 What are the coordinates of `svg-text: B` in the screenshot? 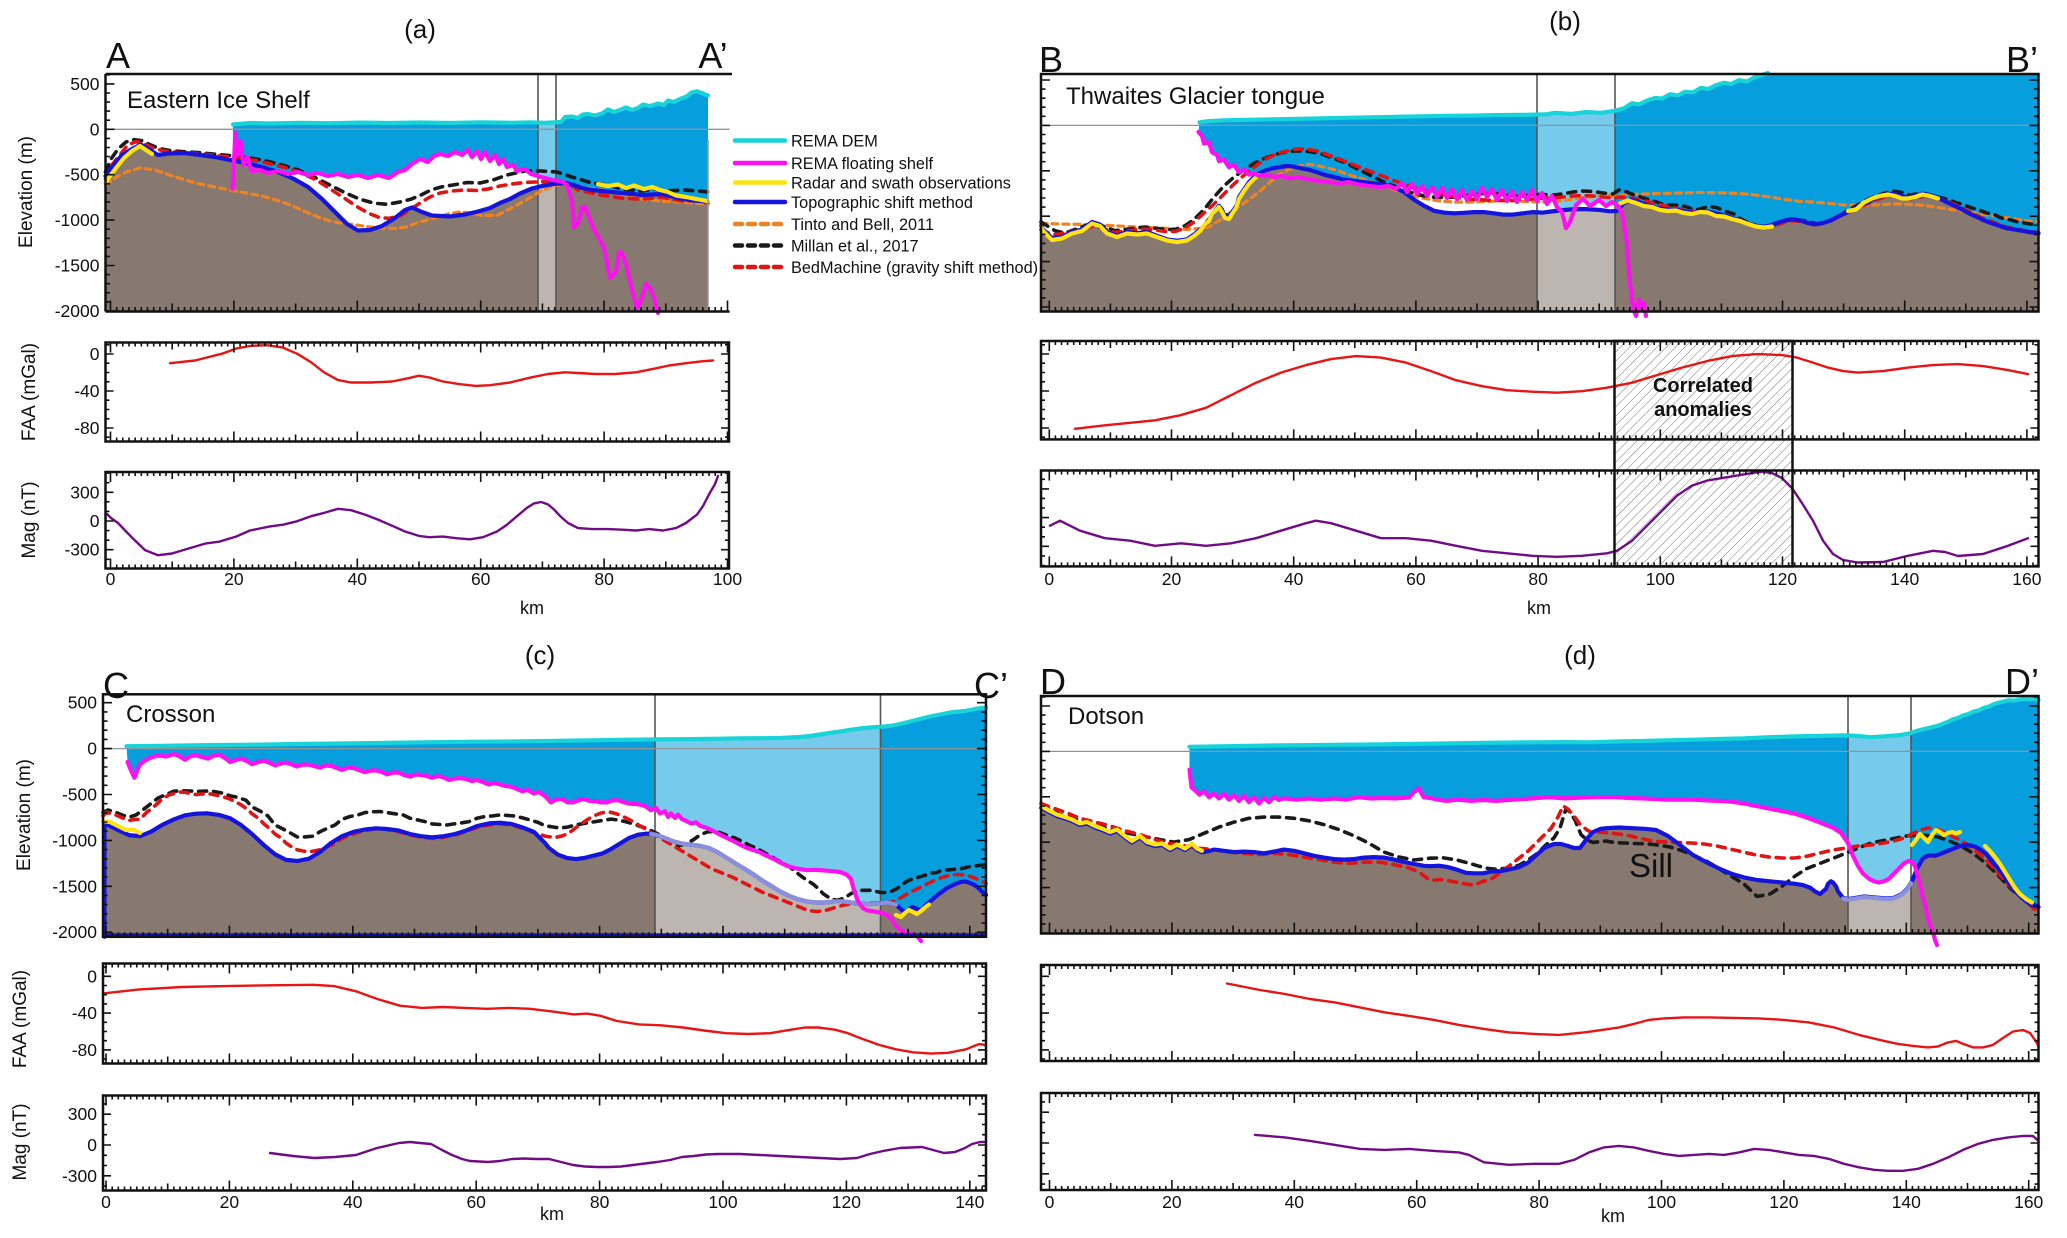 It's located at (1051, 59).